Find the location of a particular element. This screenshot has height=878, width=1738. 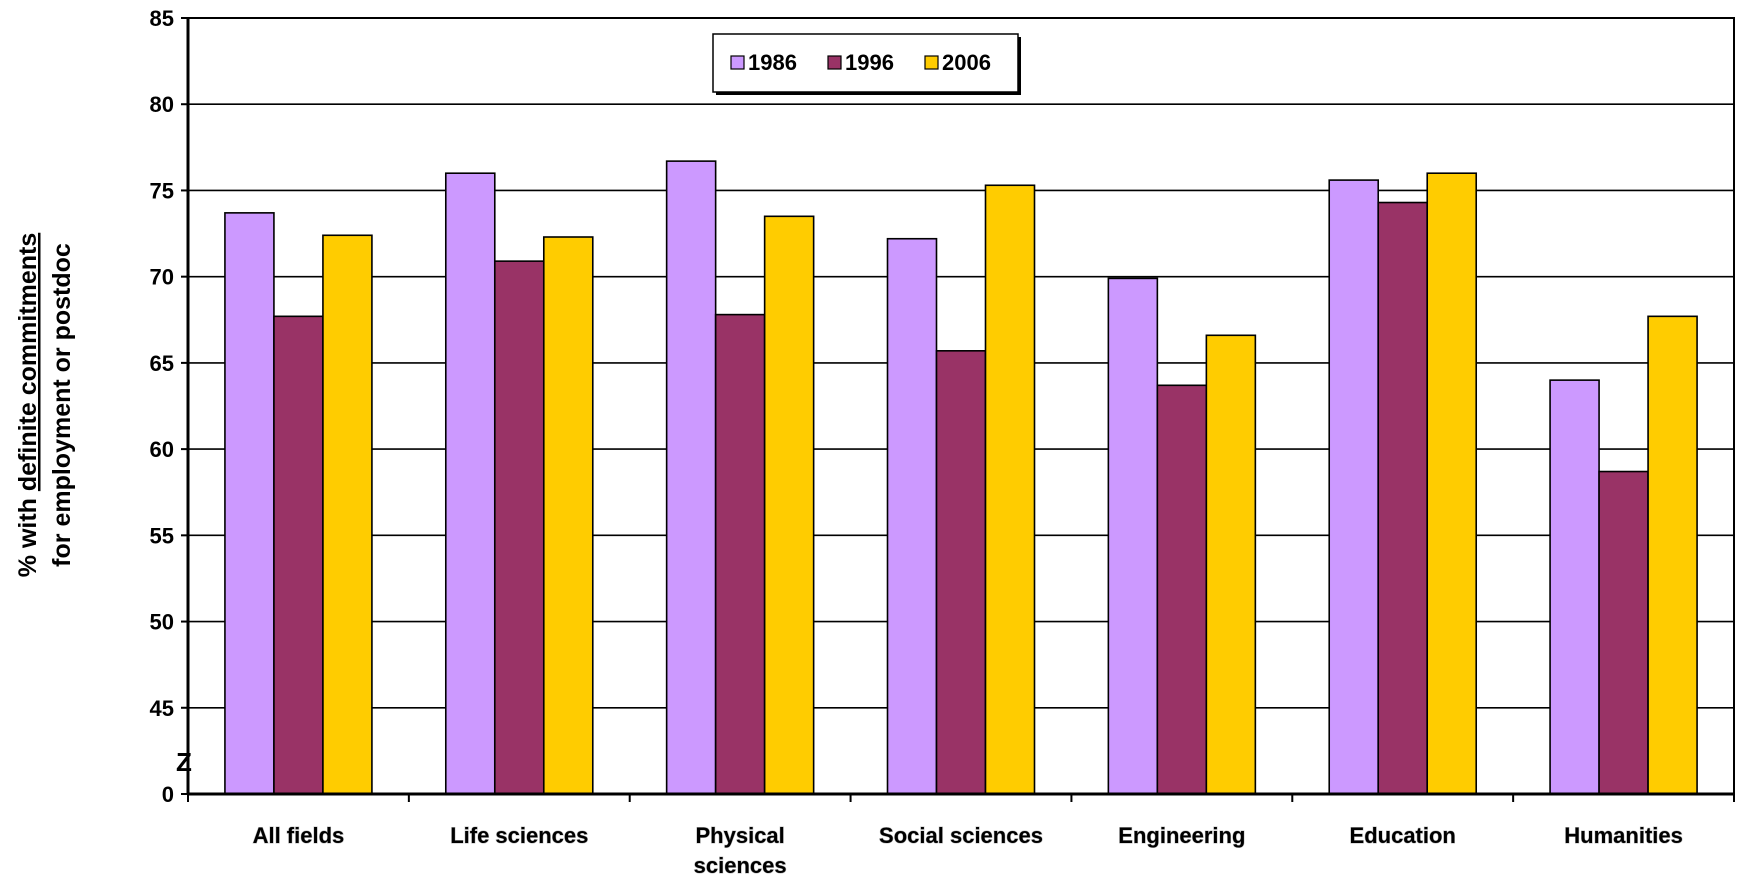

legend-box is located at coordinates (865, 63).